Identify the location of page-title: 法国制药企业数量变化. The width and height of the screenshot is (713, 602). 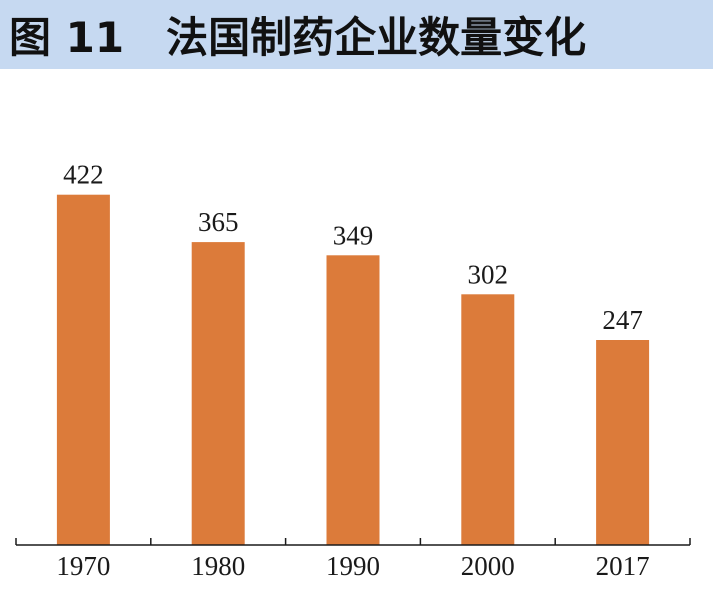
(376, 37).